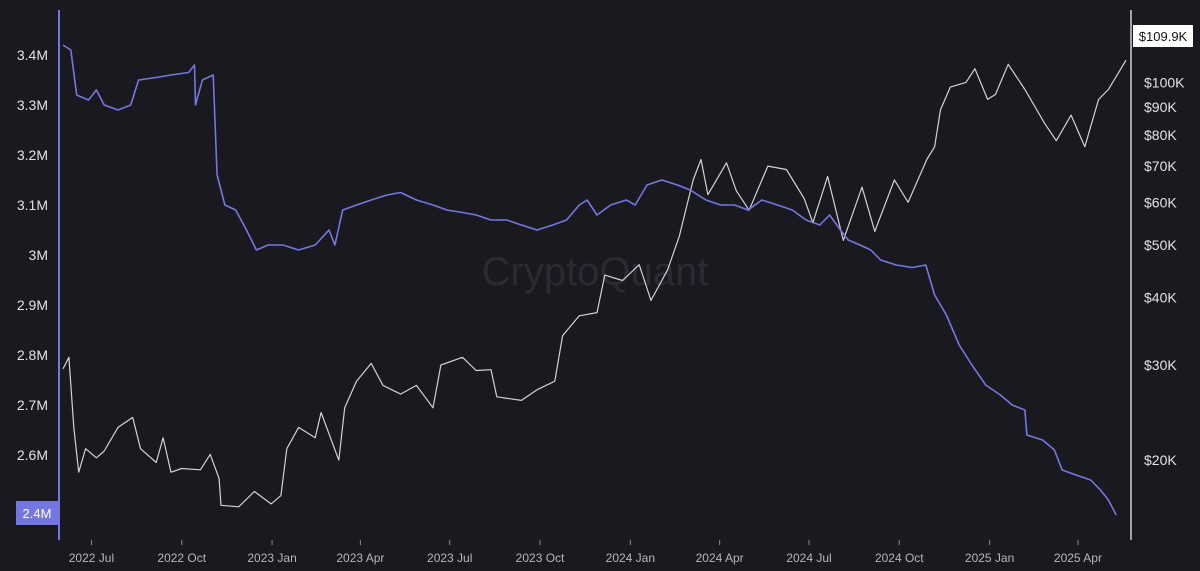 The image size is (1200, 571). I want to click on left-tick-label: 2.9M, so click(32, 305).